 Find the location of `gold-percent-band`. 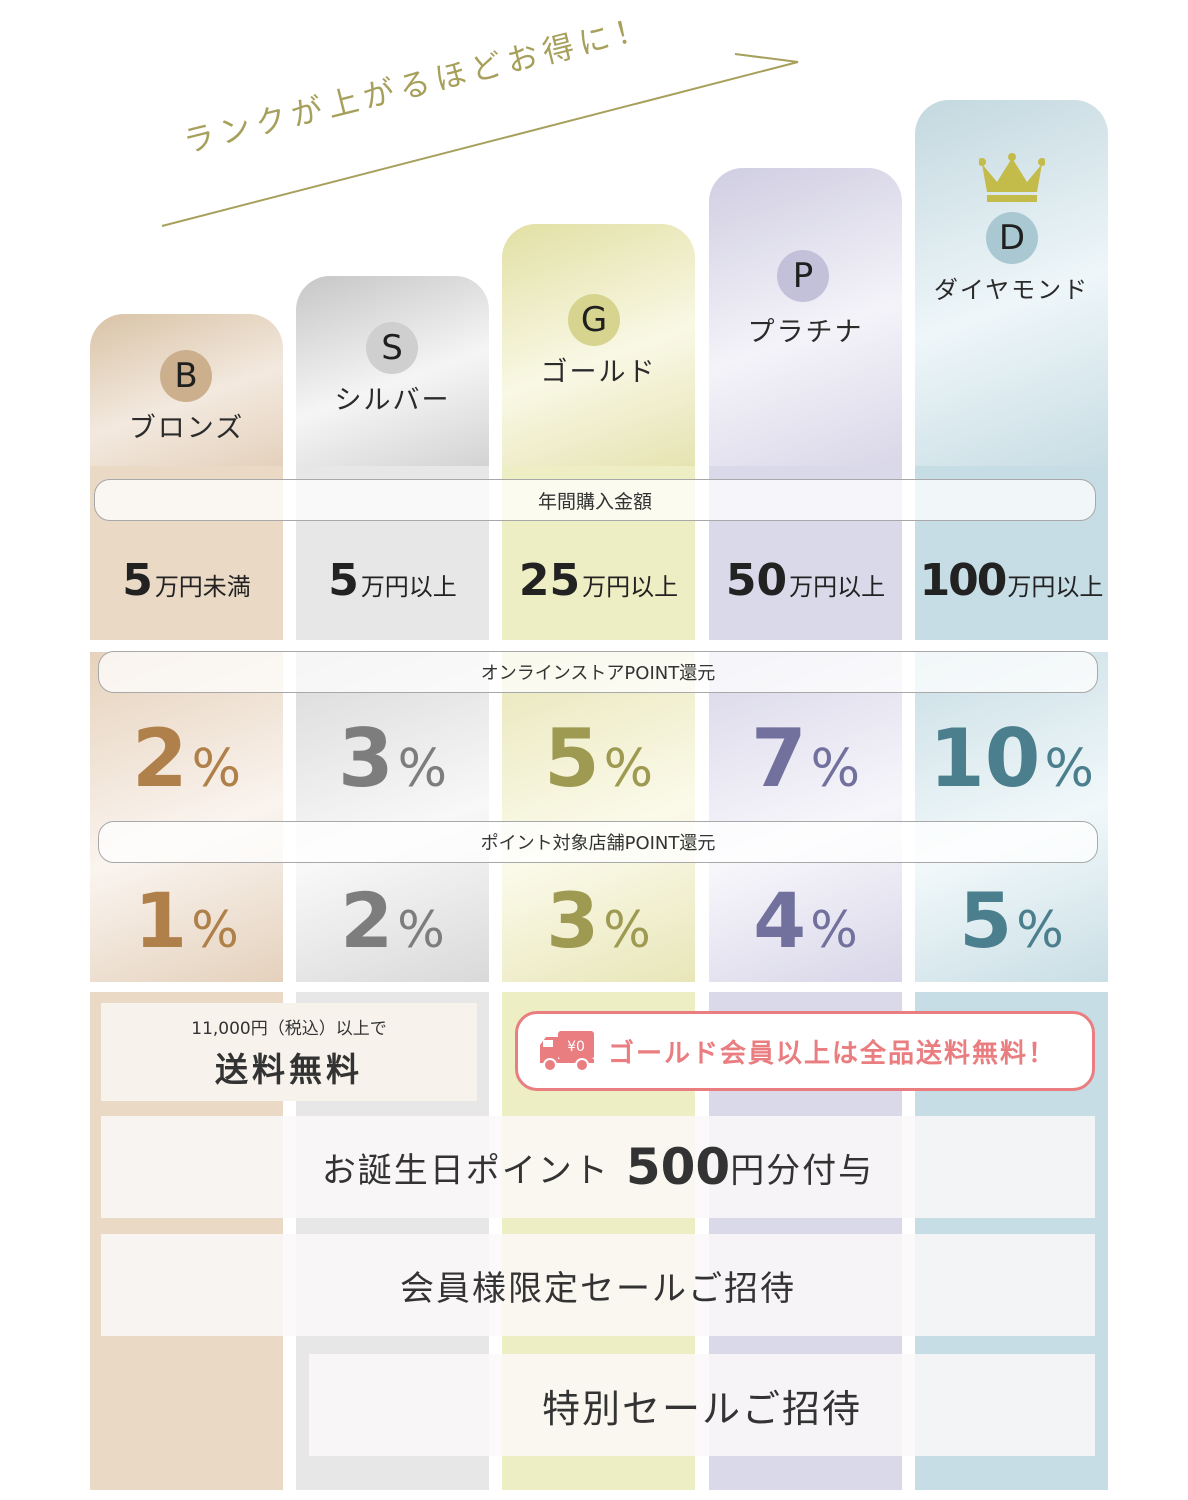

gold-percent-band is located at coordinates (598, 817).